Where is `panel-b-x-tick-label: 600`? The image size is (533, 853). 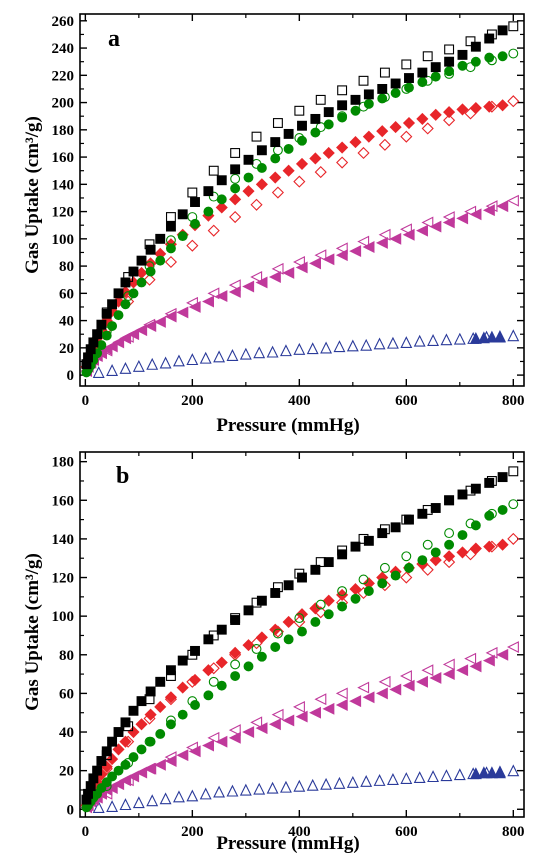 panel-b-x-tick-label: 600 is located at coordinates (406, 832).